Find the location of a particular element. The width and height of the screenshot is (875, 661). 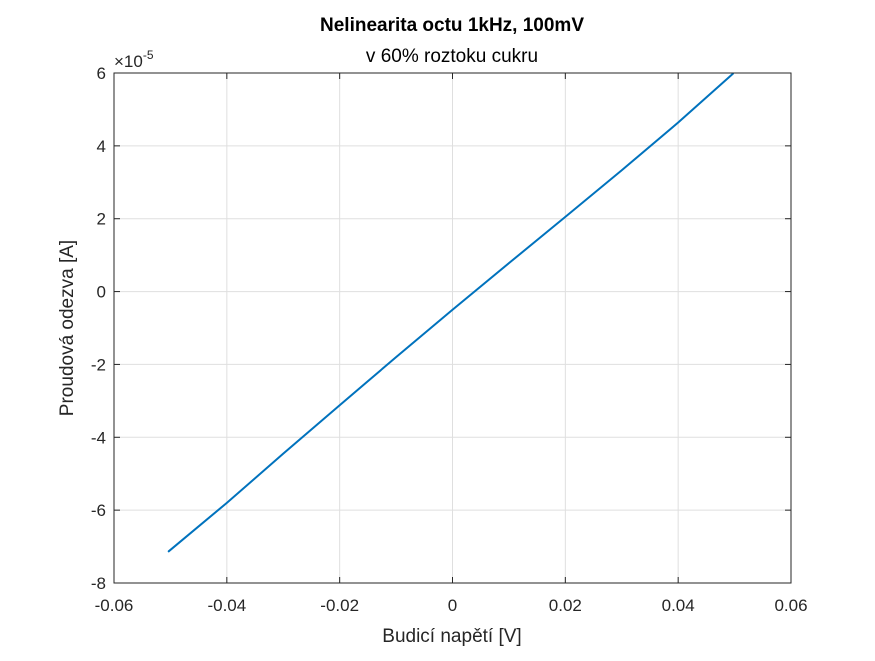

y-tick-label: 6 is located at coordinates (101, 73).